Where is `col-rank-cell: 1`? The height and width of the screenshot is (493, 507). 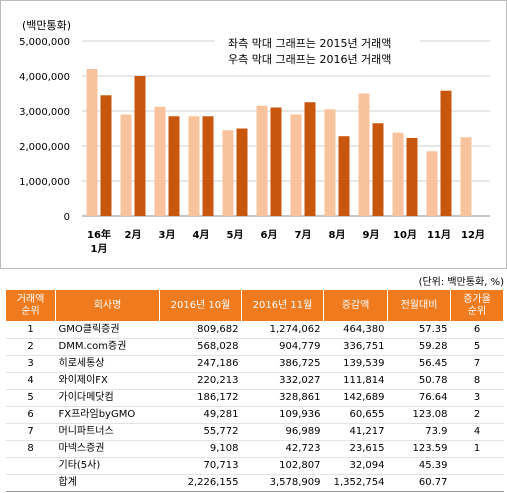 col-rank-cell: 1 is located at coordinates (30, 330).